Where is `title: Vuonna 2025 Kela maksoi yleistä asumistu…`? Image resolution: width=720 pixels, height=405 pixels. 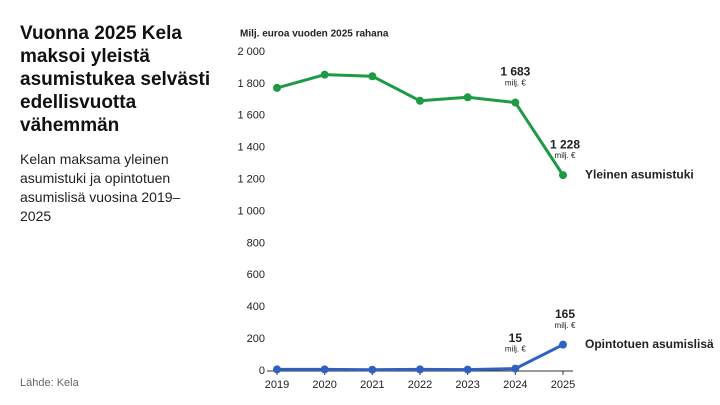 title: Vuonna 2025 Kela maksoi yleistä asumistu… is located at coordinates (115, 79).